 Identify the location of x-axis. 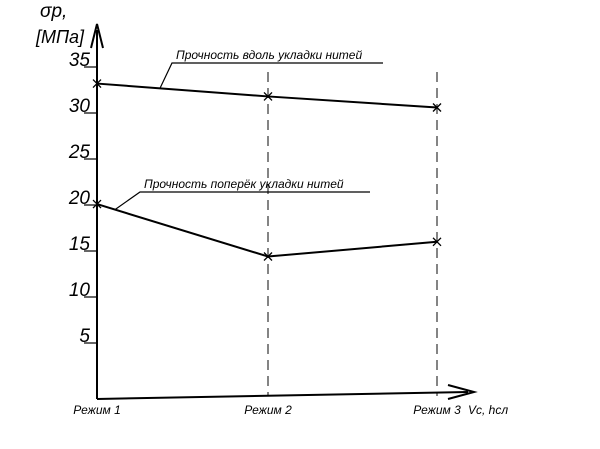
(282, 395).